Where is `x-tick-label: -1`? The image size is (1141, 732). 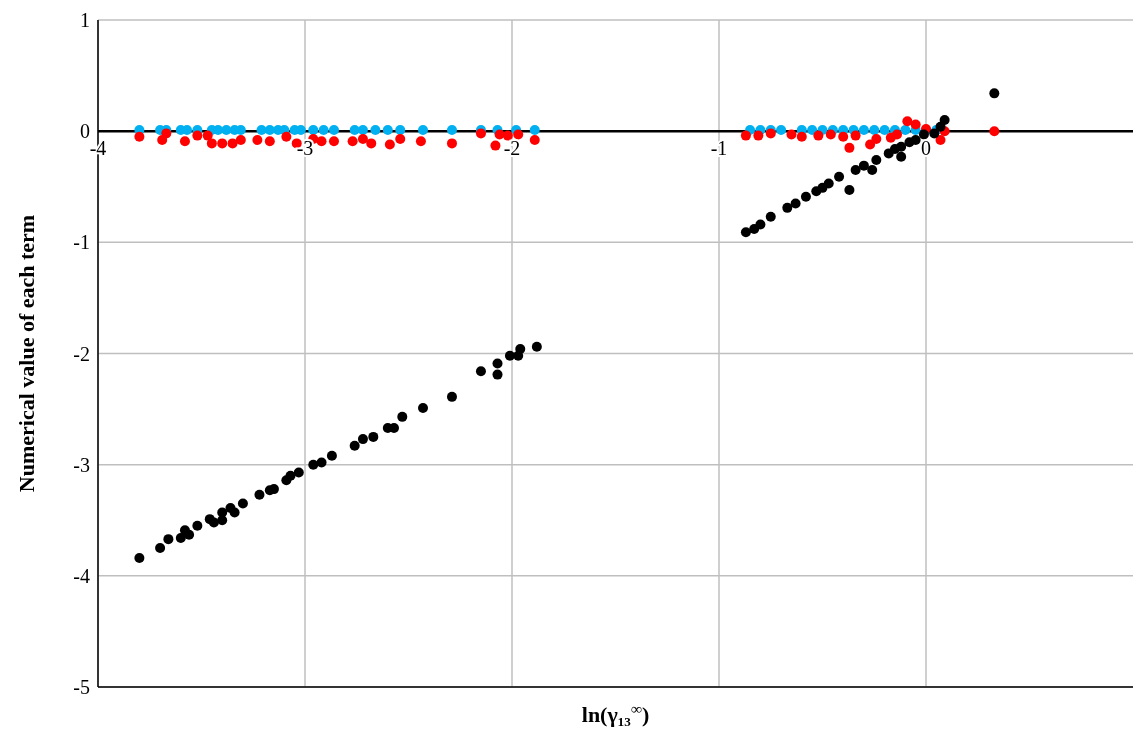
x-tick-label: -1 is located at coordinates (719, 148).